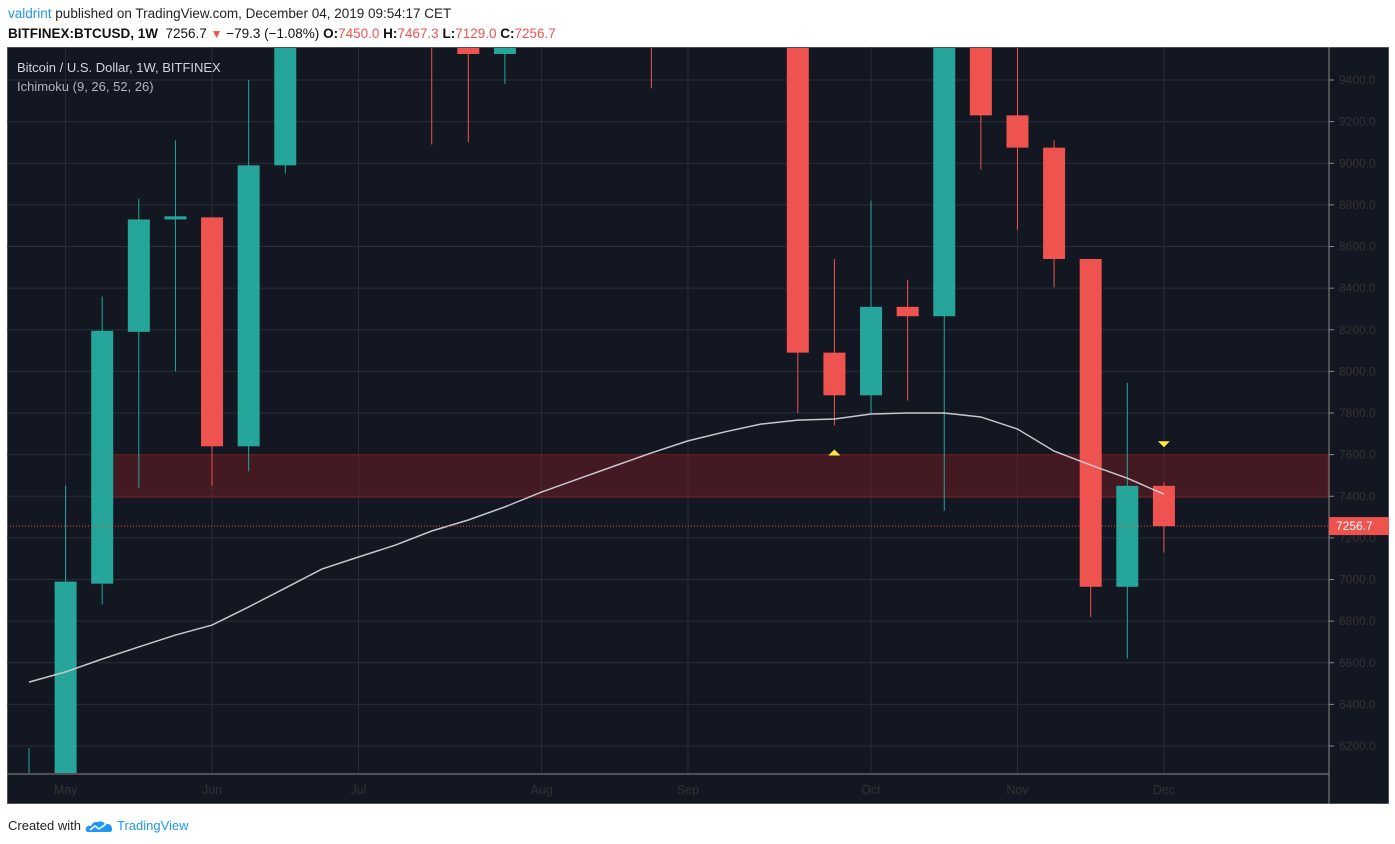  I want to click on y-tick-label: 6200.0, so click(1357, 746).